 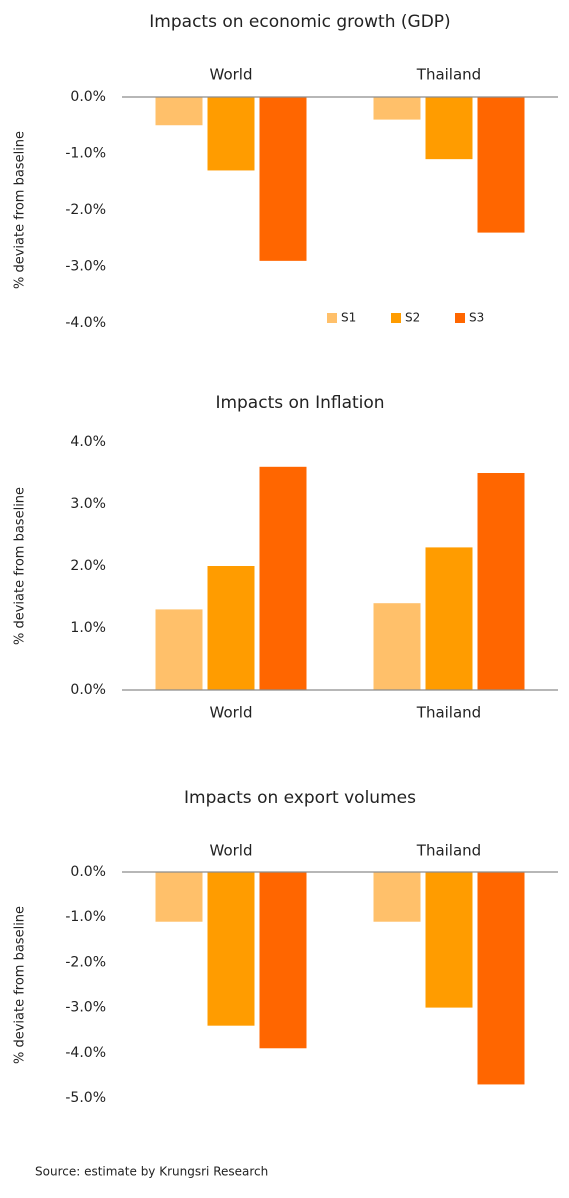 What do you see at coordinates (300, 798) in the screenshot?
I see `chart-title: Impacts on export volumes` at bounding box center [300, 798].